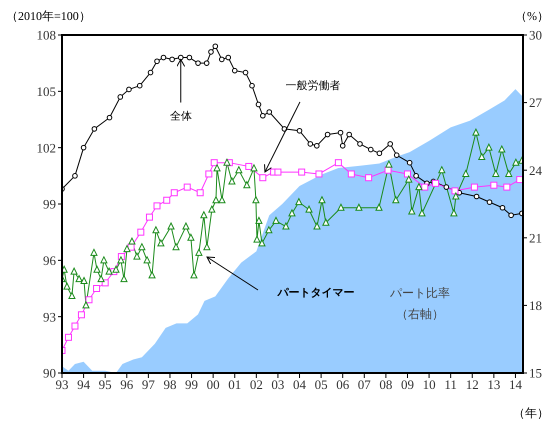 This screenshot has width=555, height=421. Describe the element at coordinates (256, 384) in the screenshot. I see `x-tick-label: 02` at that location.